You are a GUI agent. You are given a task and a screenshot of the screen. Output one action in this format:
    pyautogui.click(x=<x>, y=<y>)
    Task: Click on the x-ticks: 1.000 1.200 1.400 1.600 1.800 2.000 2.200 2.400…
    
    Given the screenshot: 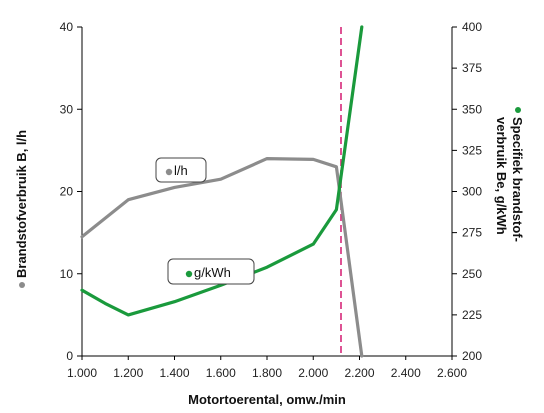 What is the action you would take?
    pyautogui.click(x=267, y=368)
    